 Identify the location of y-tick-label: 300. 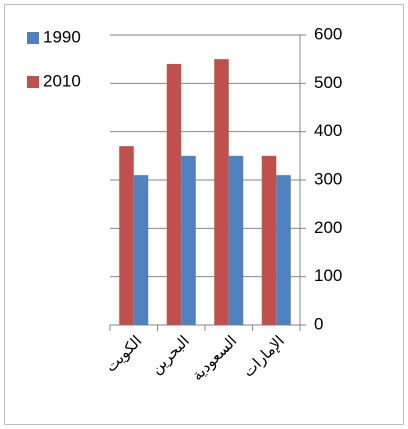
(328, 178).